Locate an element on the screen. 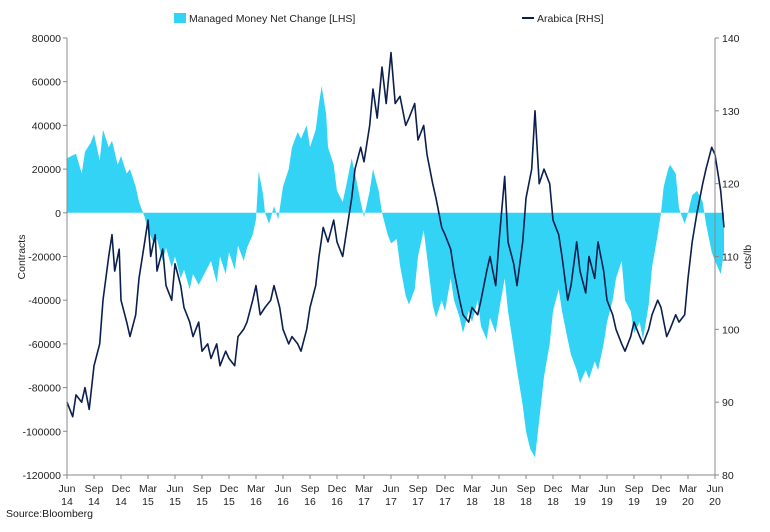  legend-label-managed-money: Managed Money Net Change [LHS] is located at coordinates (272, 19).